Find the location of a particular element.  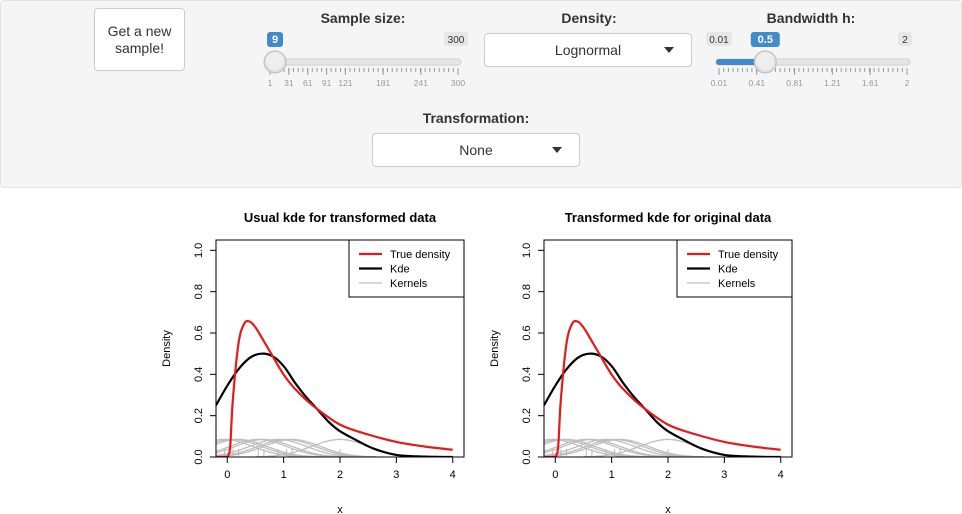

slider-tick-label: 241 is located at coordinates (421, 83).